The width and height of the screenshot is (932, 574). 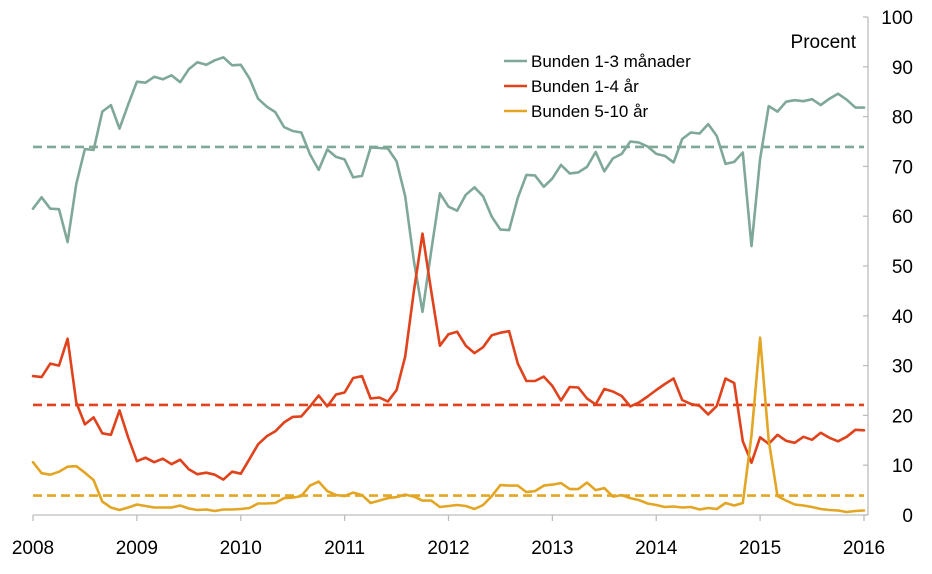 I want to click on y-tick-label: 90, so click(x=902, y=68).